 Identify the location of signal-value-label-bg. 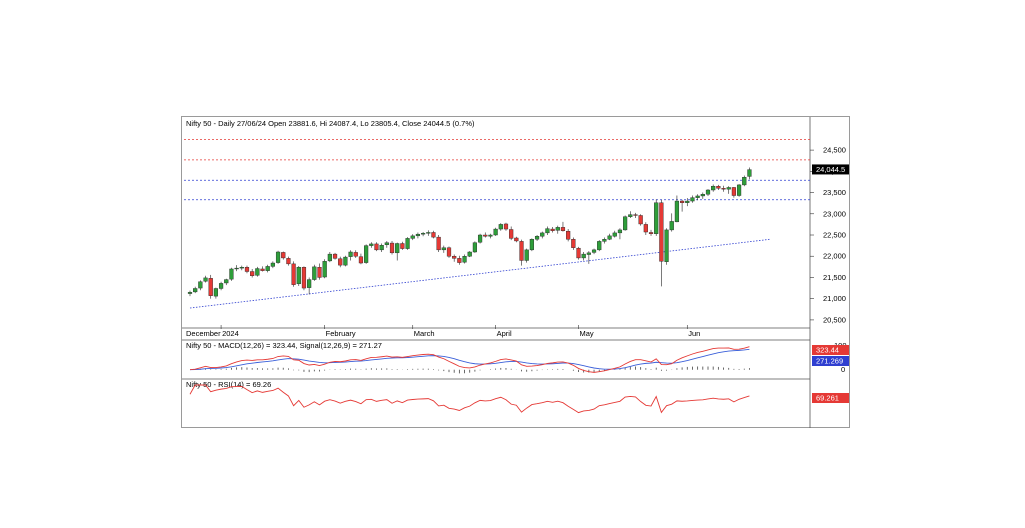
(830, 361).